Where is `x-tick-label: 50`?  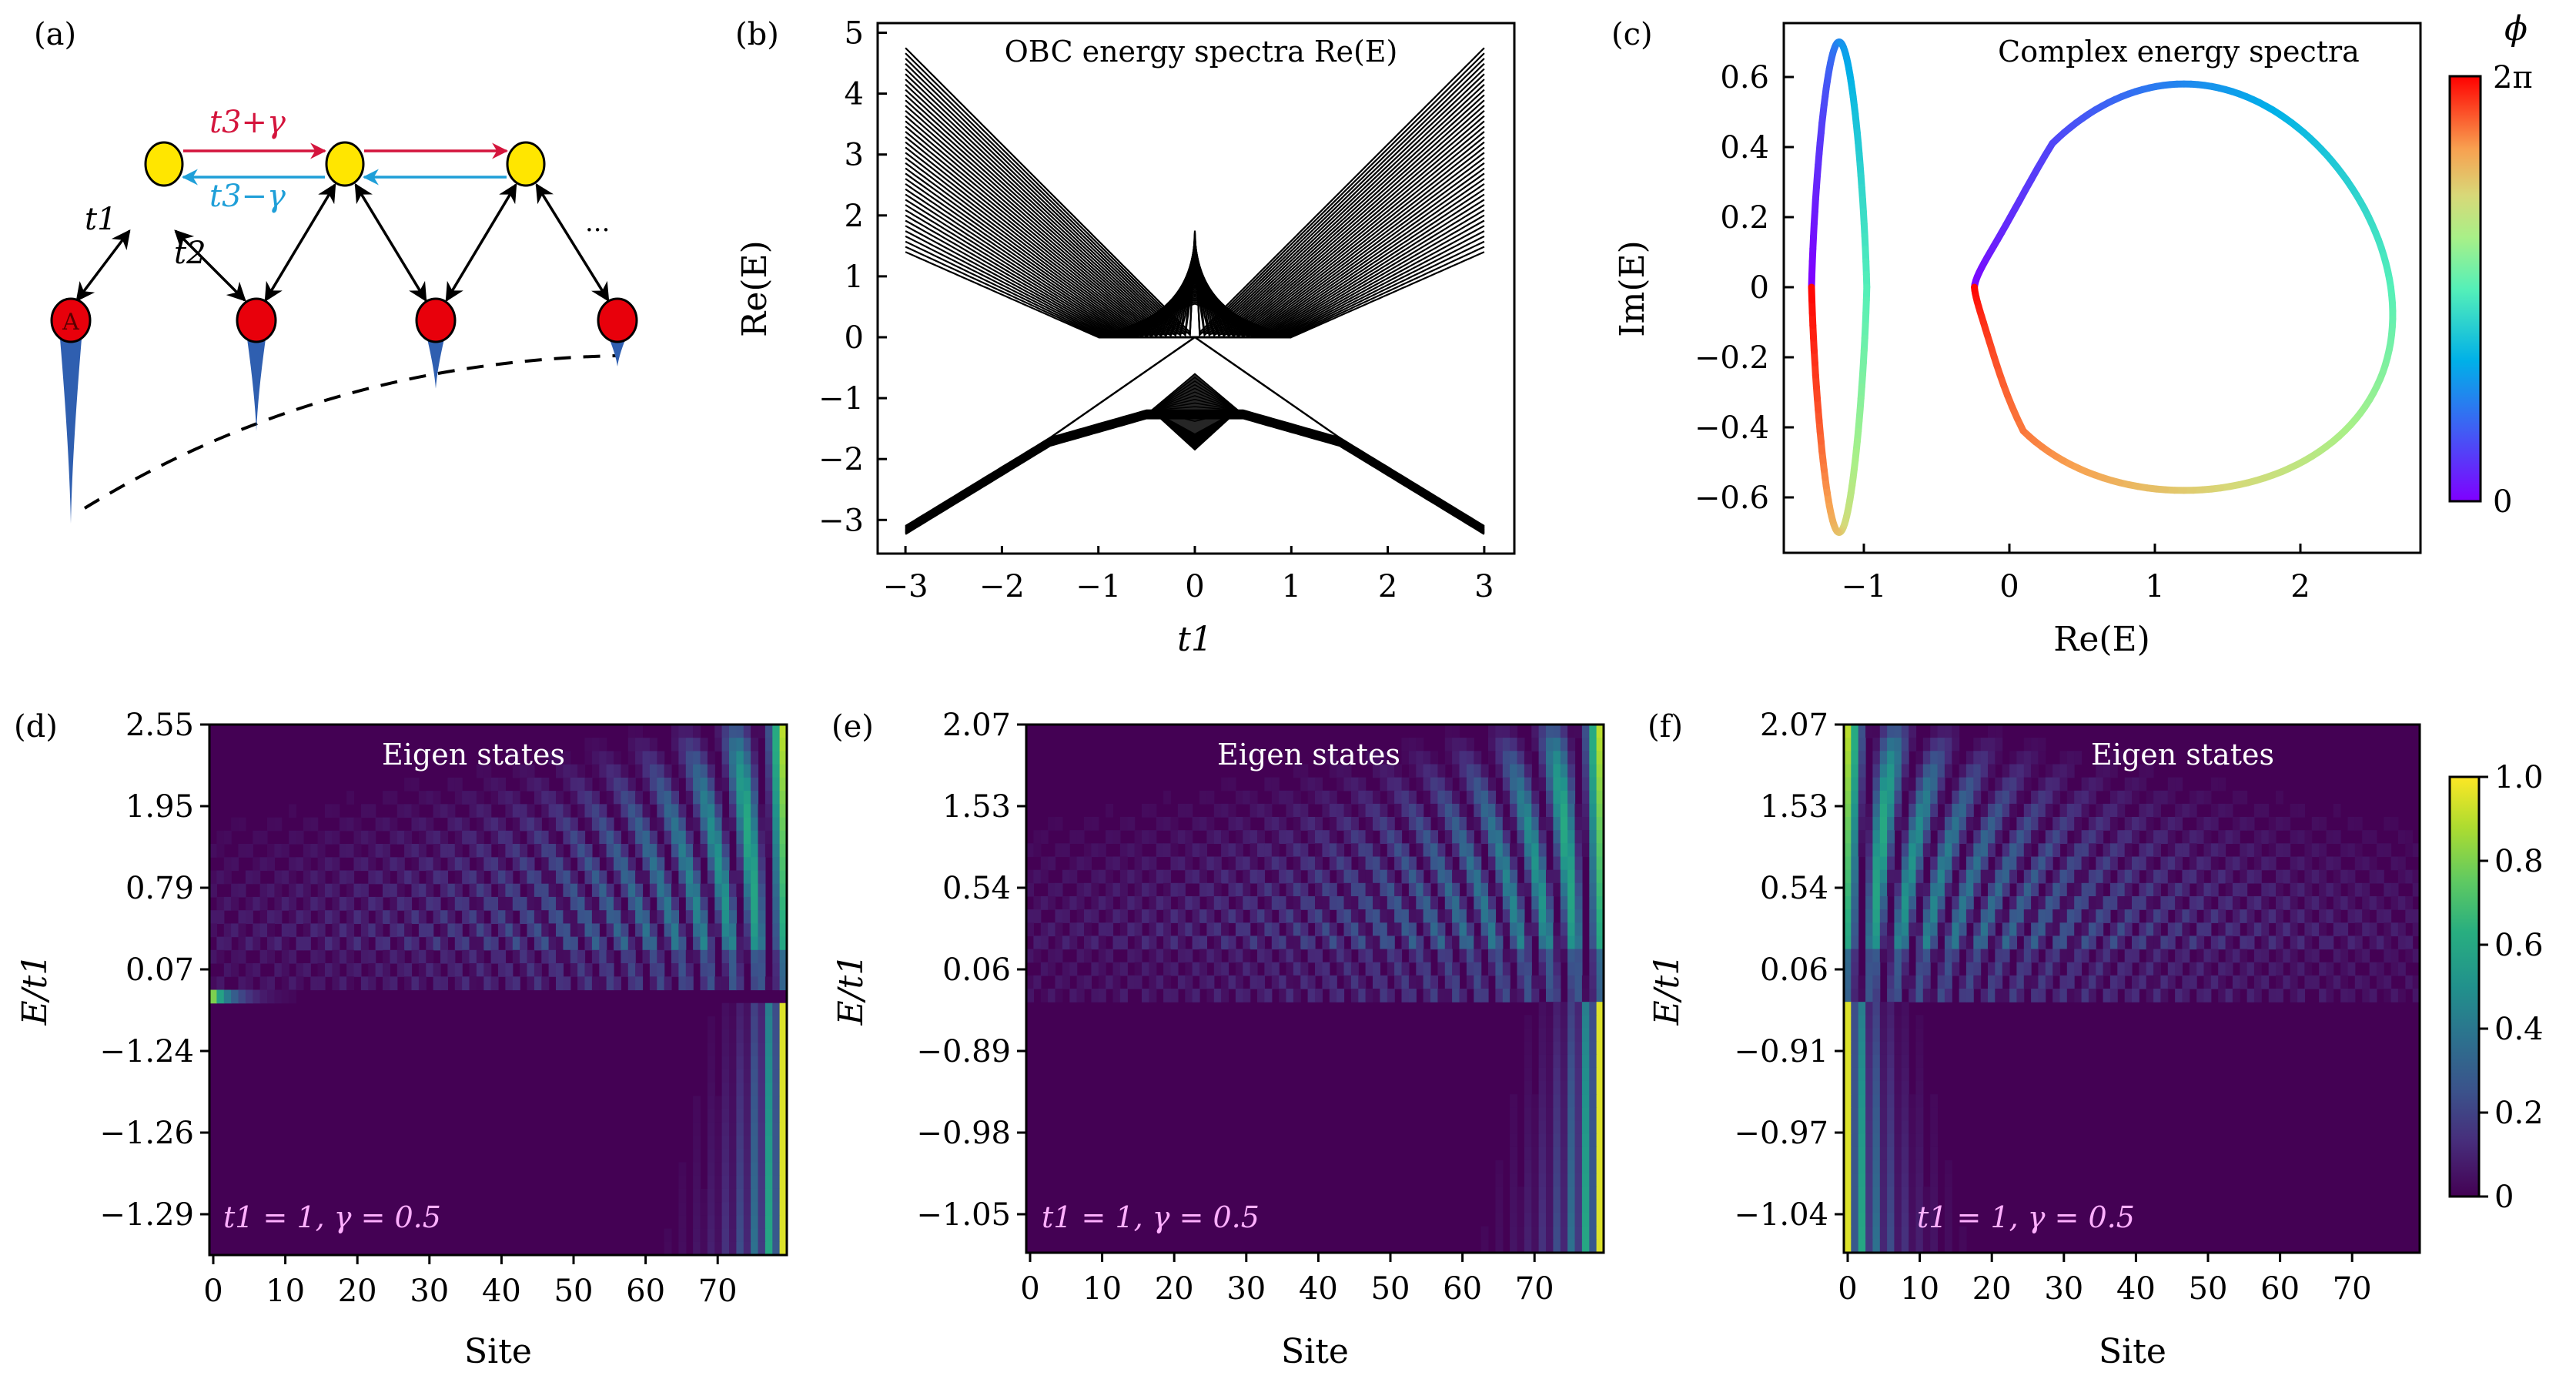 x-tick-label: 50 is located at coordinates (574, 1291).